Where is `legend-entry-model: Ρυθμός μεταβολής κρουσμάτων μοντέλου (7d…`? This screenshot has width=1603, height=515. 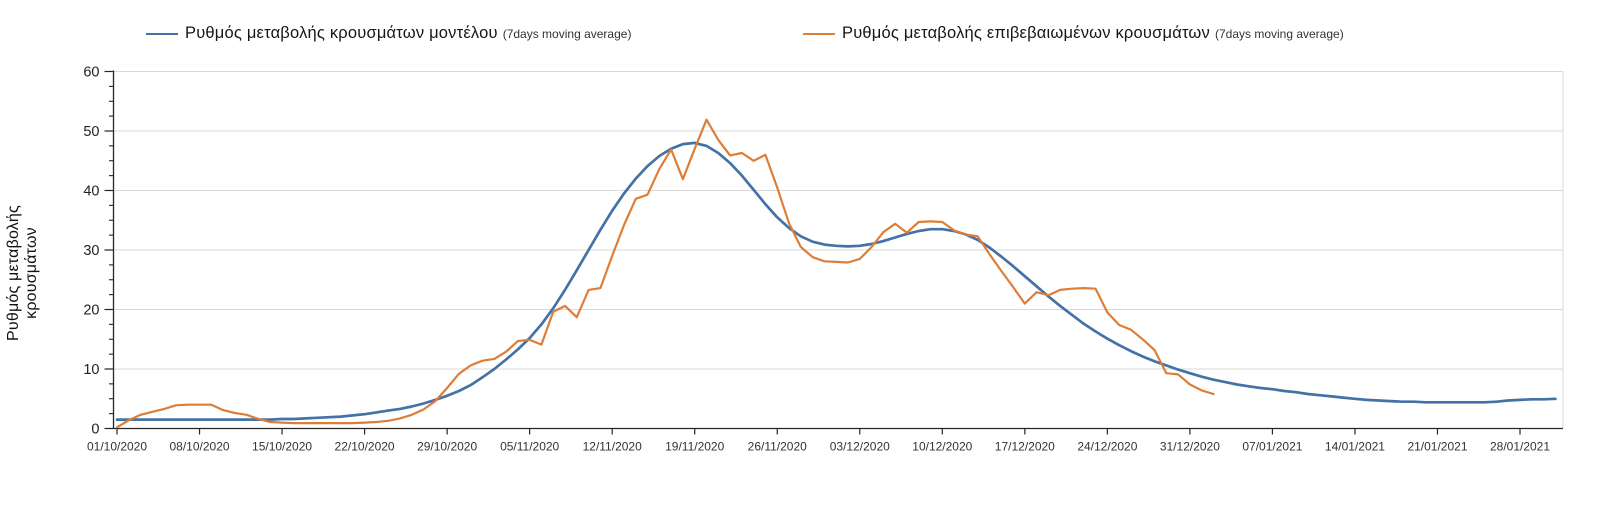 legend-entry-model: Ρυθμός μεταβολής κρουσμάτων μοντέλου (7d… is located at coordinates (388, 33).